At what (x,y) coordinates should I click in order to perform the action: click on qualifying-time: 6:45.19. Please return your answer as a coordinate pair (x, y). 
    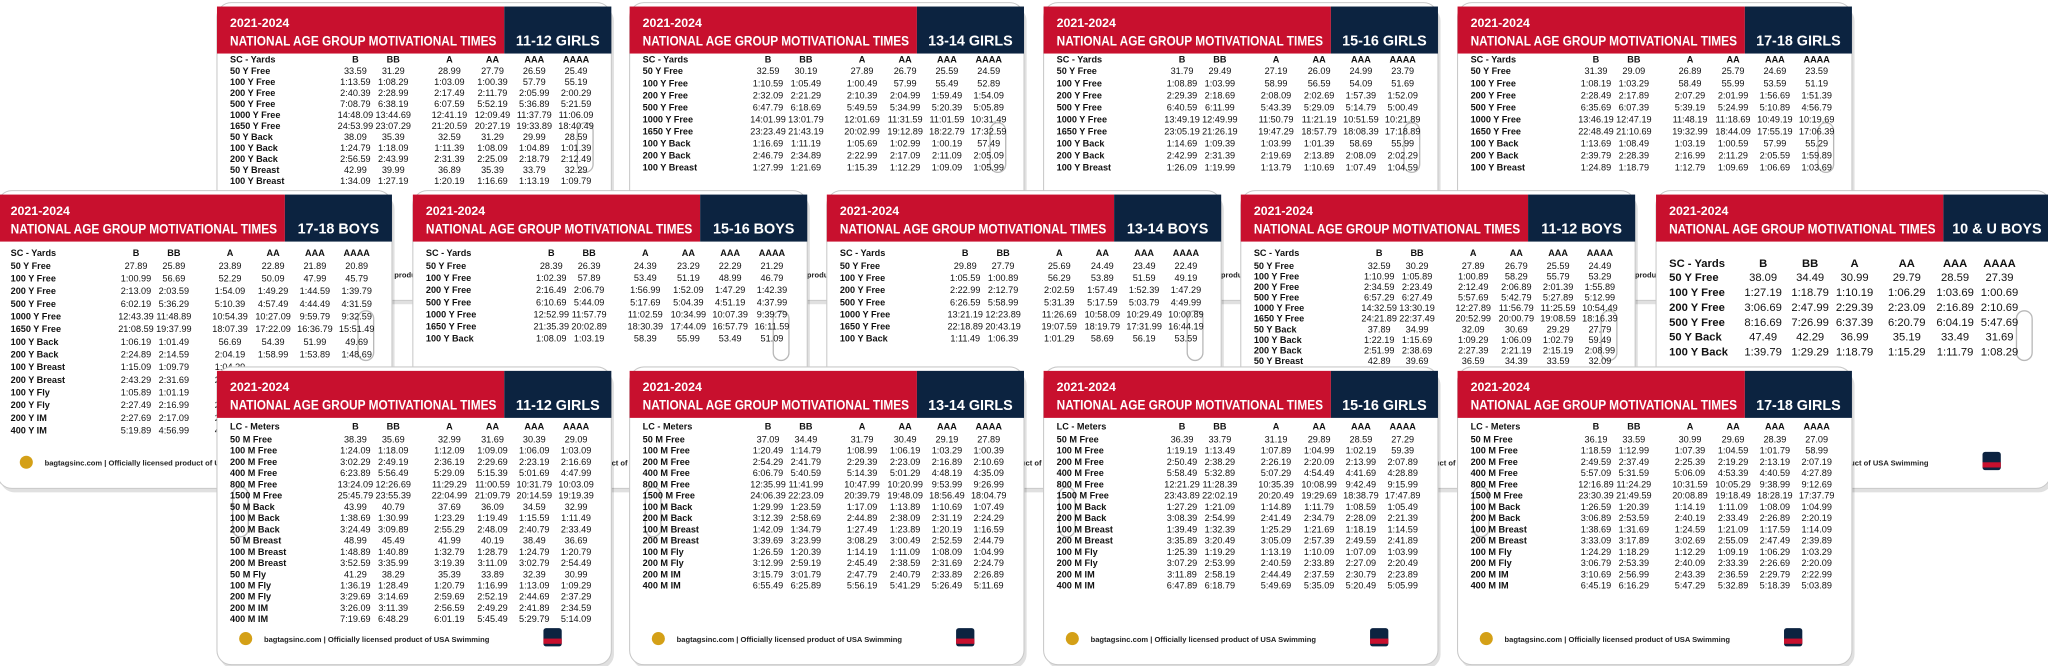
    Looking at the image, I should click on (1596, 586).